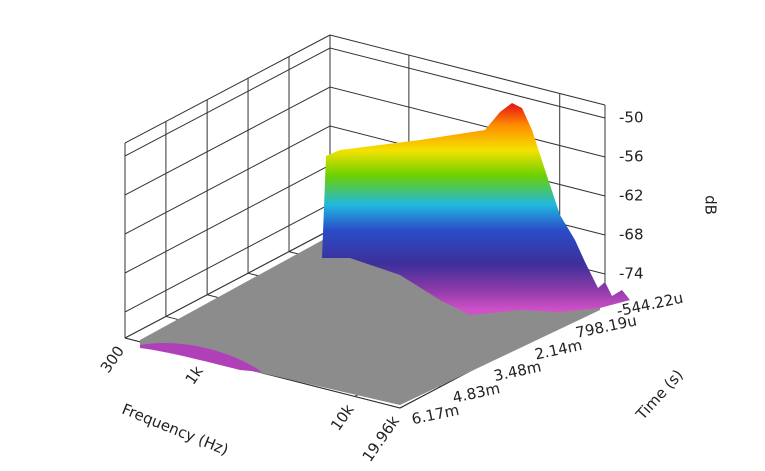 The width and height of the screenshot is (765, 471). I want to click on y-tick-label: 3.48m, so click(517, 371).